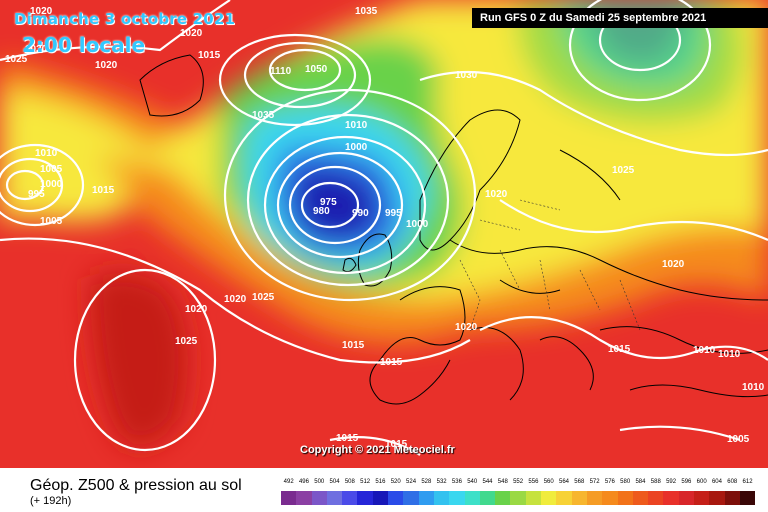 This screenshot has height=512, width=768. What do you see at coordinates (395, 482) in the screenshot?
I see `scale-label: 520` at bounding box center [395, 482].